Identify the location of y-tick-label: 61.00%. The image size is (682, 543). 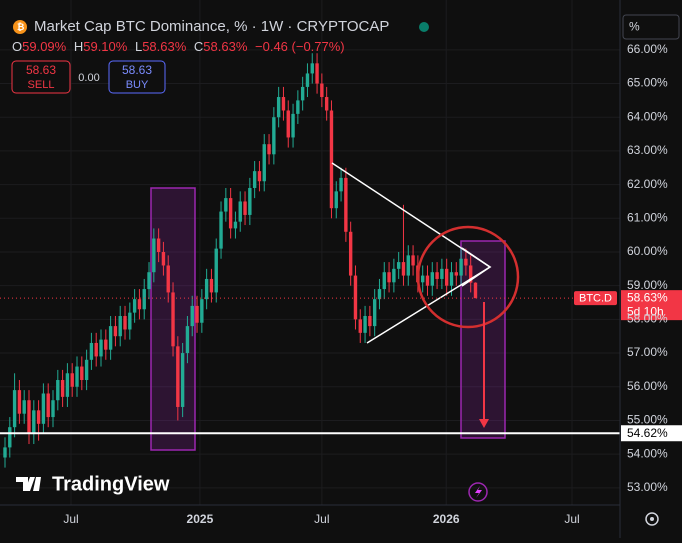
(647, 217).